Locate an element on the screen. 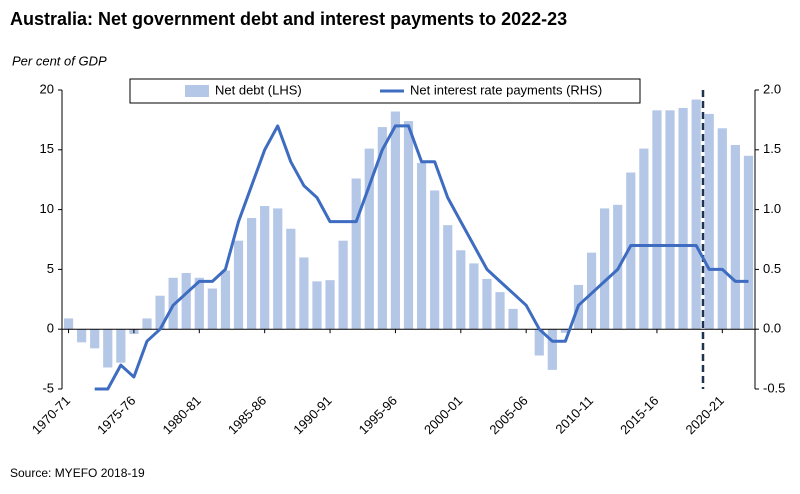 This screenshot has height=494, width=800. y-tick-label: 5 is located at coordinates (50, 268).